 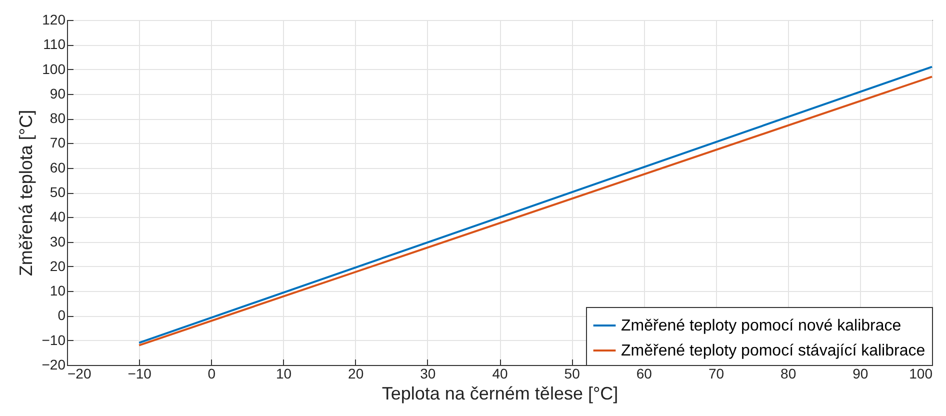 I want to click on y-tick-label: 60, so click(x=58, y=167).